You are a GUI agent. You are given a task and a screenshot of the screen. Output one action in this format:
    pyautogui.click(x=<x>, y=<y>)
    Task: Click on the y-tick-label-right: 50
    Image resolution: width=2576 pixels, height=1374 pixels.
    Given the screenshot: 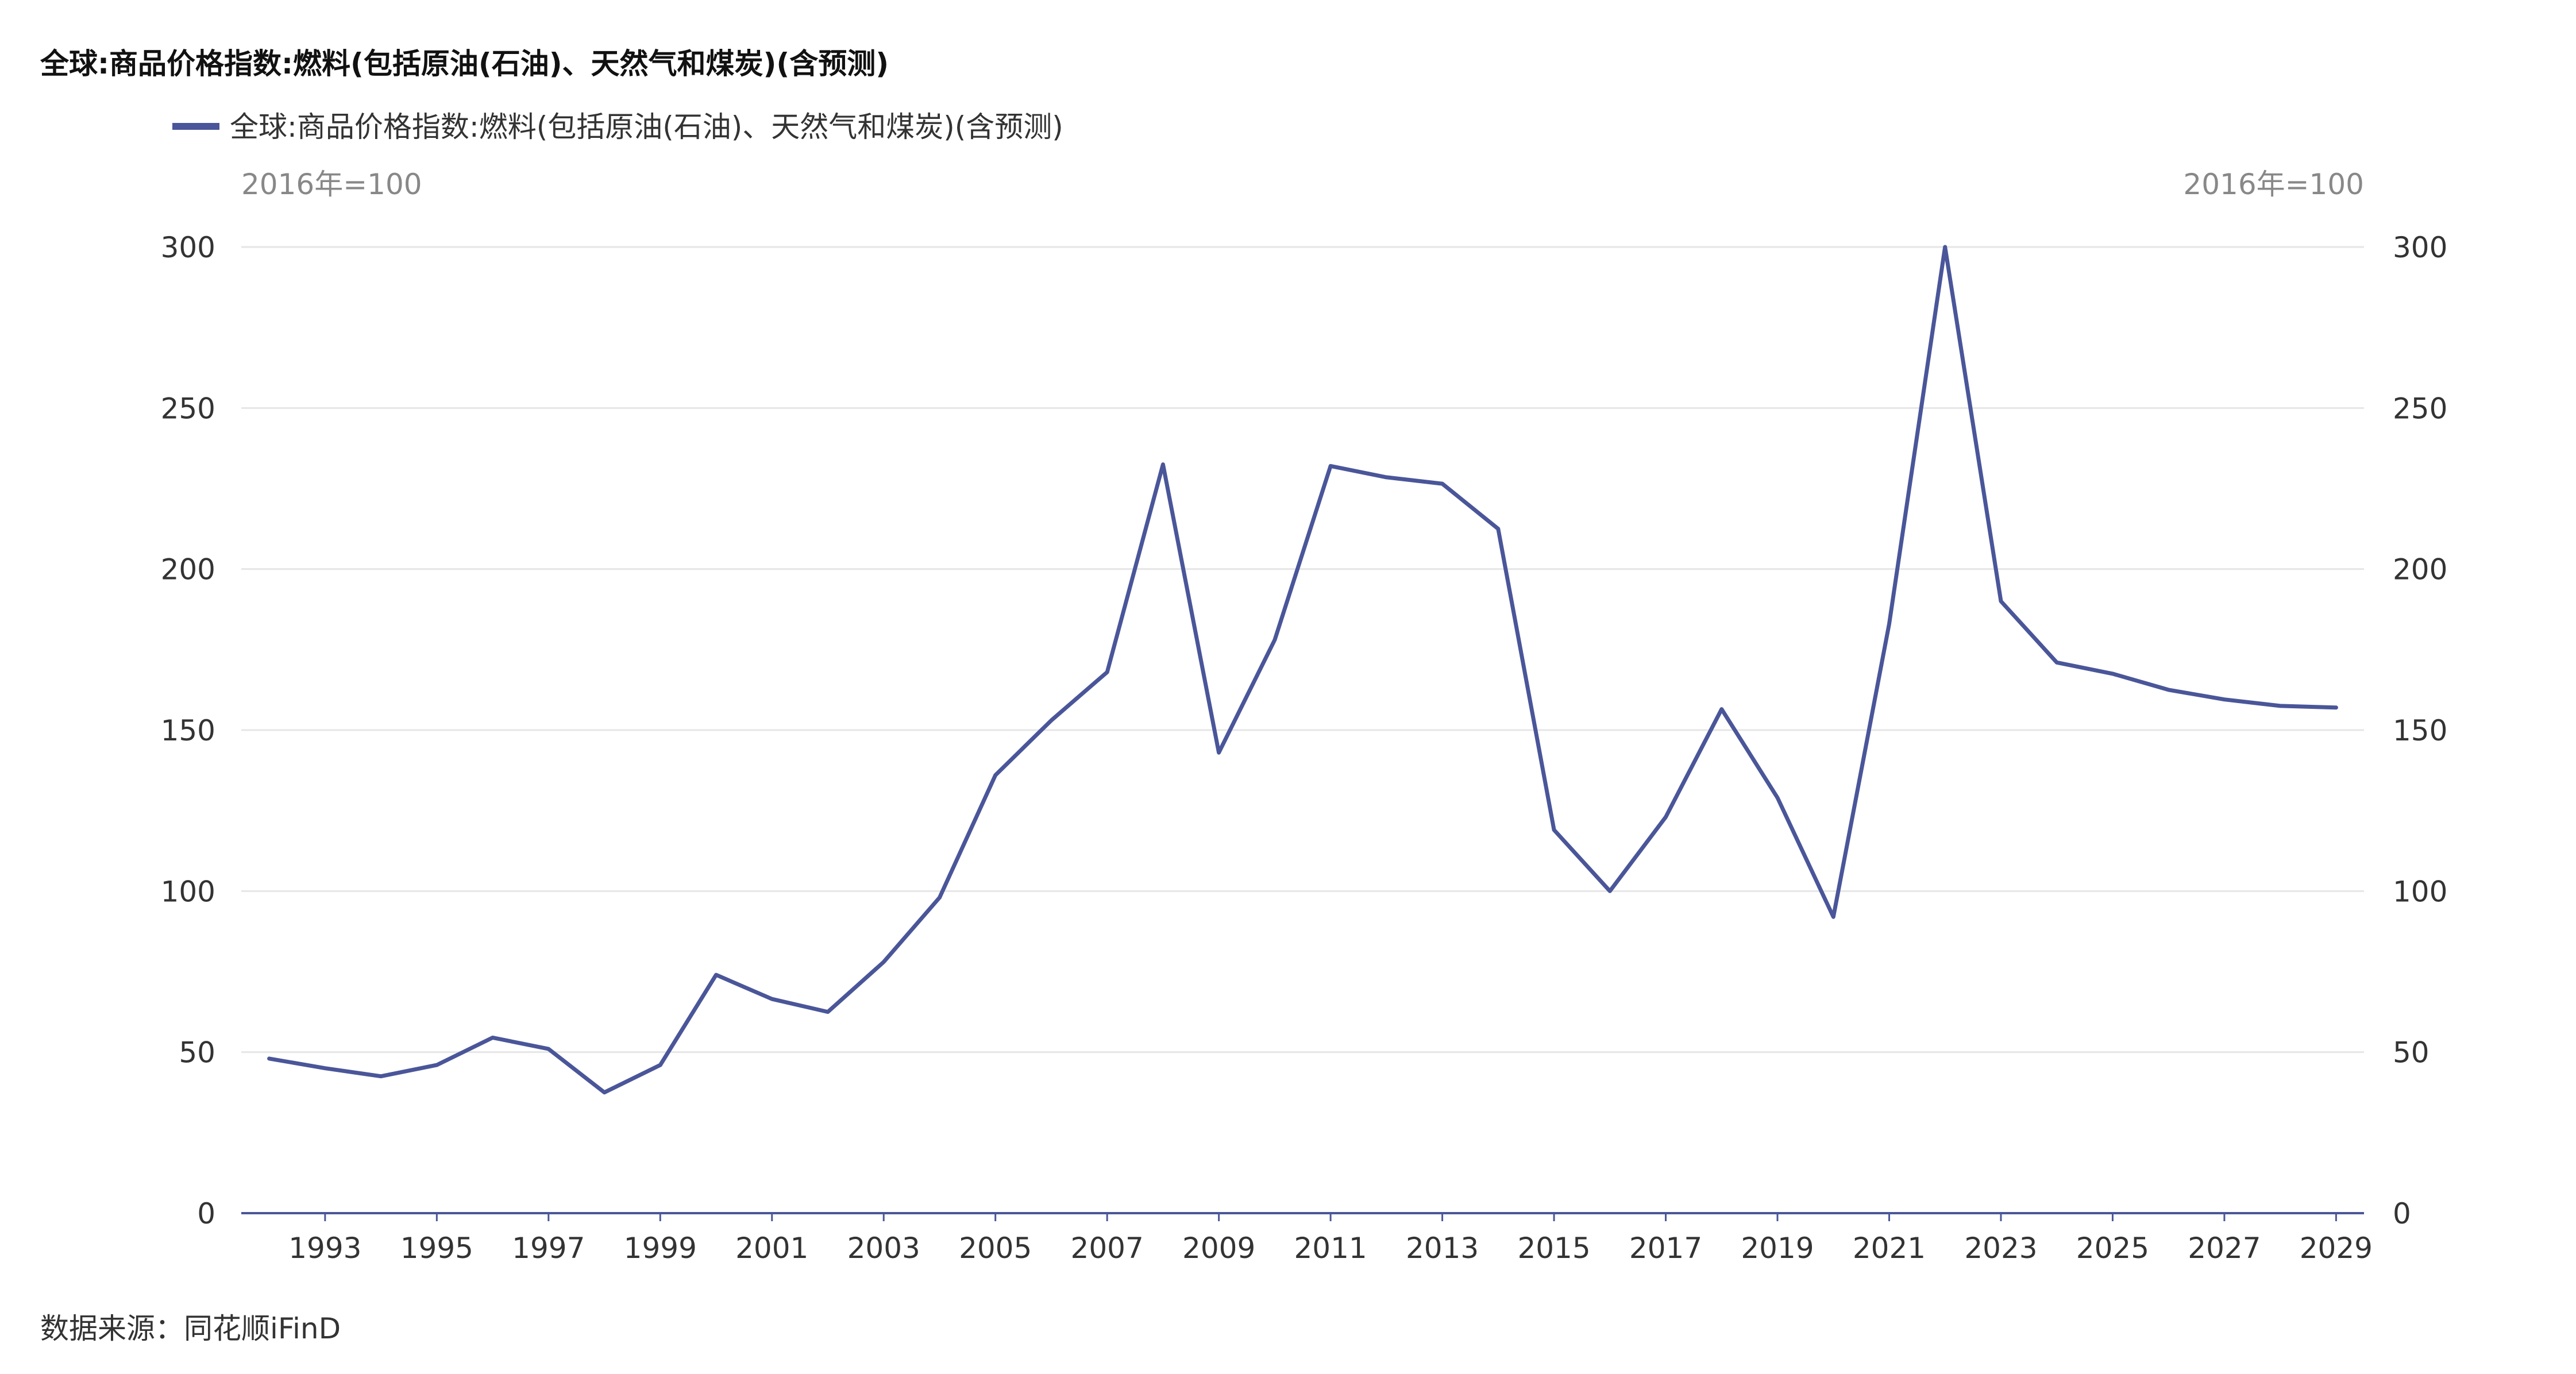 What is the action you would take?
    pyautogui.click(x=2411, y=1053)
    